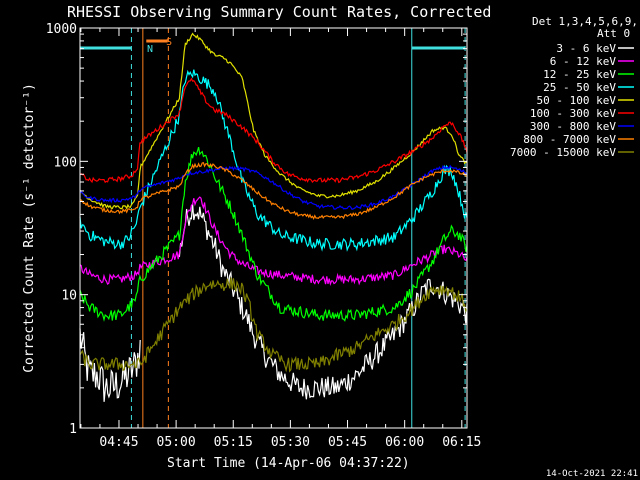 This screenshot has width=640, height=480. What do you see at coordinates (573, 126) in the screenshot?
I see `legend-label: 300 - 800 keV` at bounding box center [573, 126].